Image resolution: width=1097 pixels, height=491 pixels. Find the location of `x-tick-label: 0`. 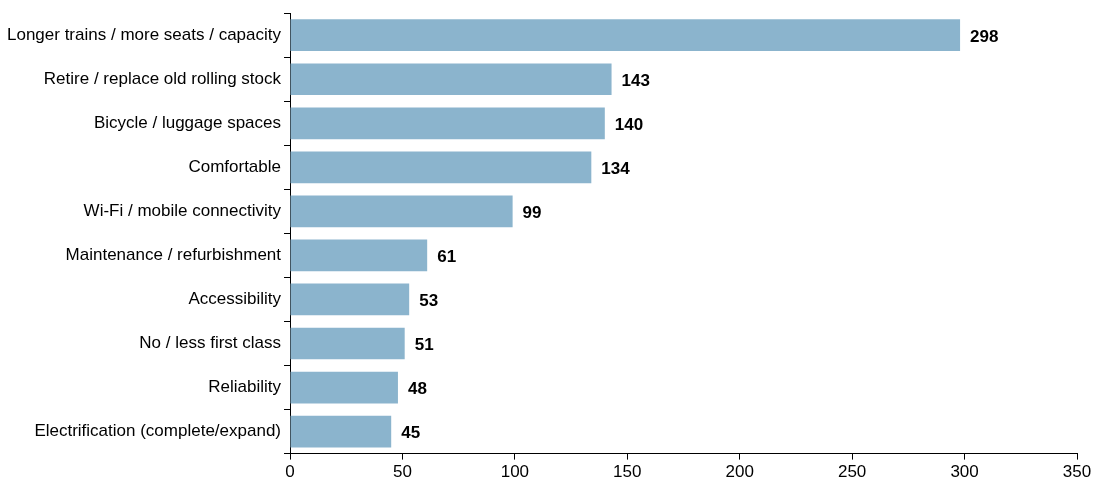

x-tick-label: 0 is located at coordinates (290, 472).